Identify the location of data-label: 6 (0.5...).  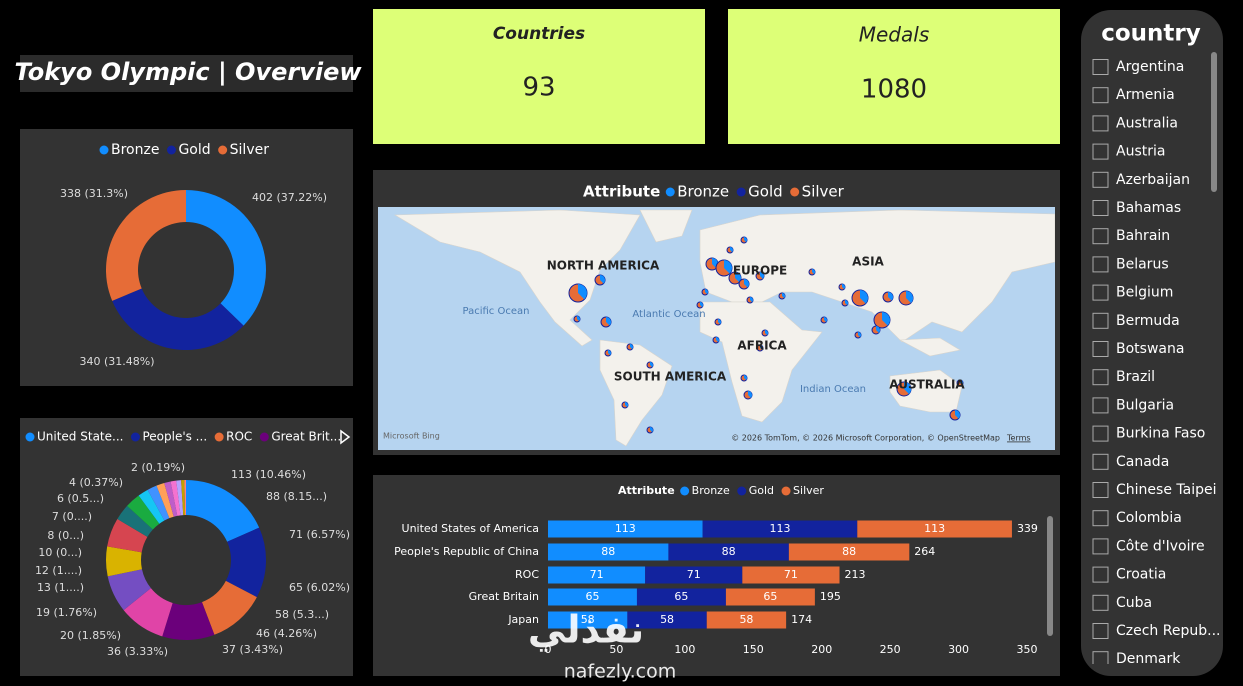
(80, 498).